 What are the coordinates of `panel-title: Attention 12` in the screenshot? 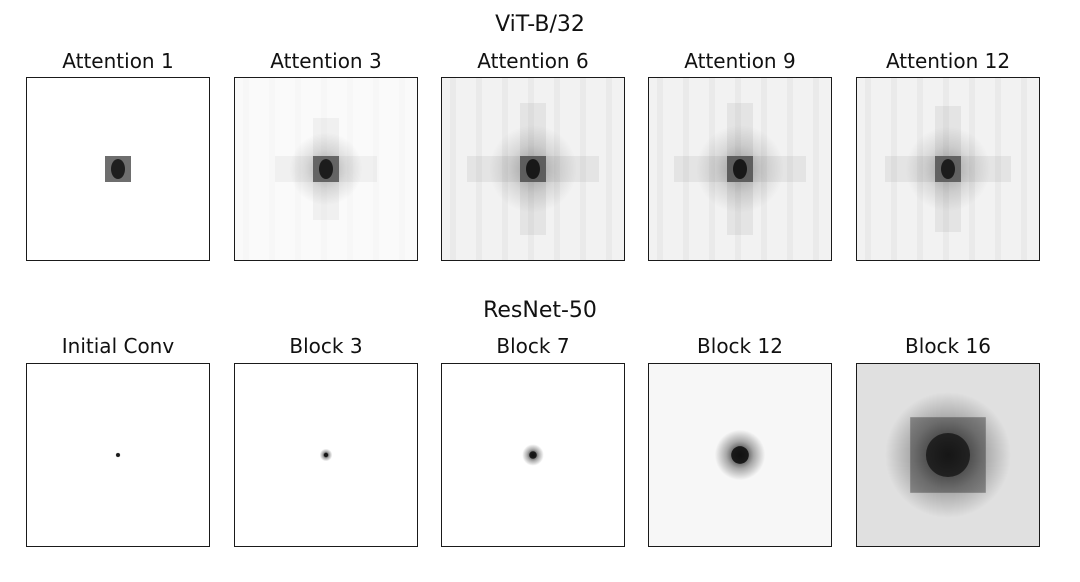 It's located at (948, 61).